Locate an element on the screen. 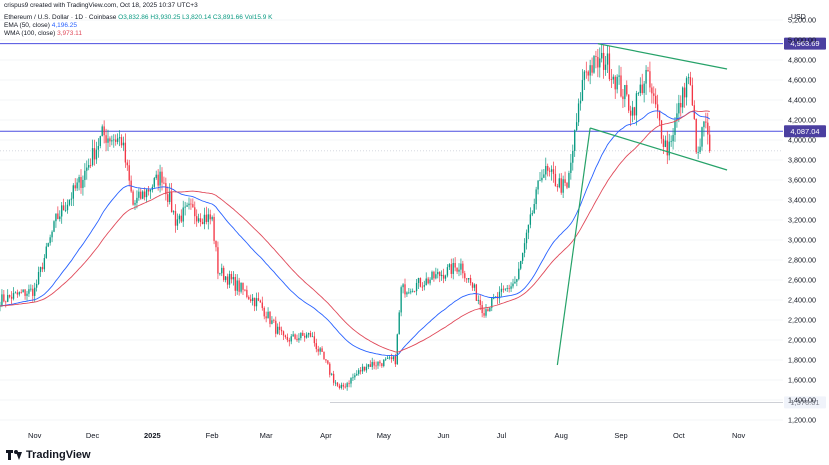 Image resolution: width=829 pixels, height=465 pixels. y-tick-label: 2,600.00 is located at coordinates (802, 280).